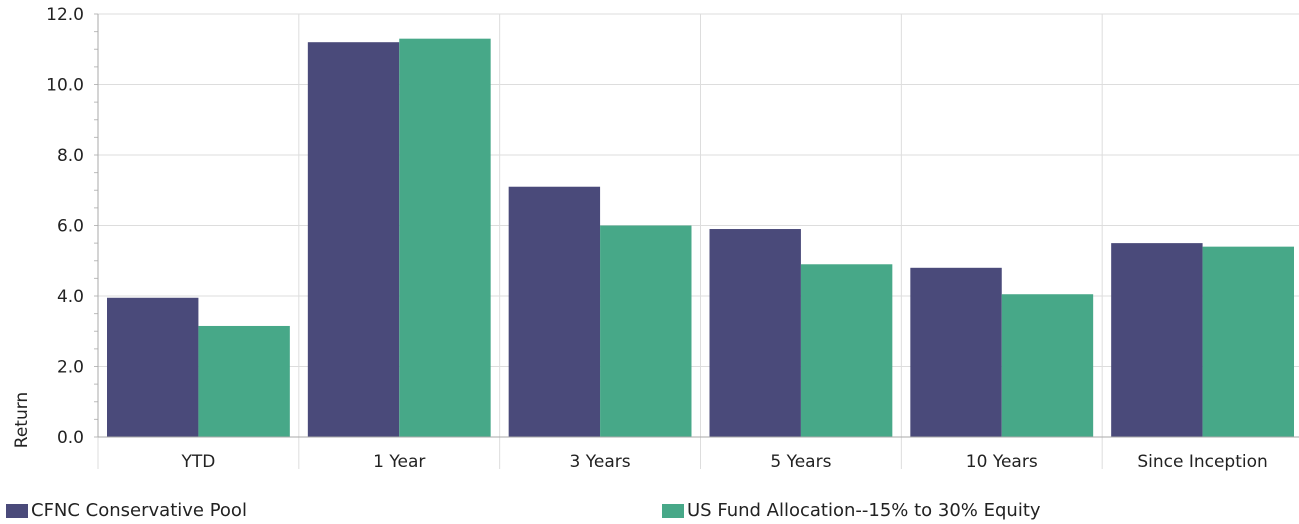 The height and width of the screenshot is (524, 1299). What do you see at coordinates (70, 438) in the screenshot?
I see `y-tick-label: 0.0` at bounding box center [70, 438].